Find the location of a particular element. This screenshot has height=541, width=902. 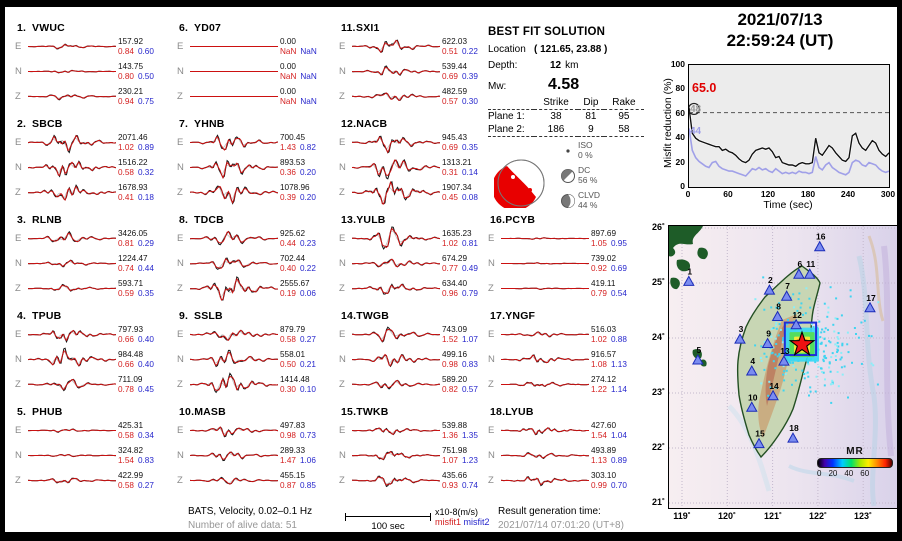

station-code: TDCB is located at coordinates (209, 220).